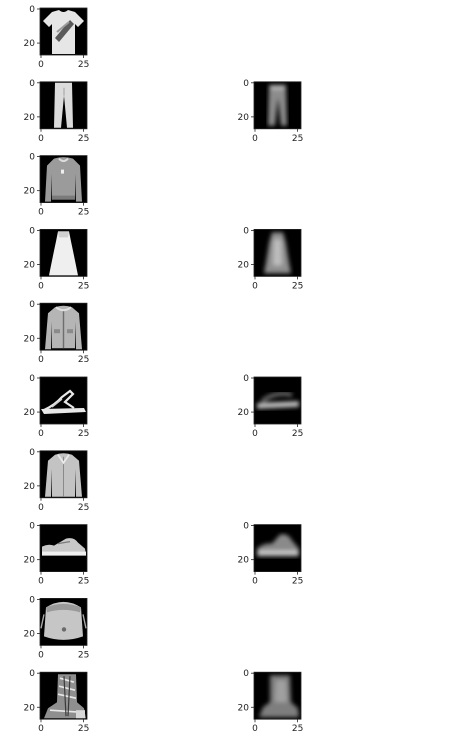  I want to click on dress-image, so click(63, 253).